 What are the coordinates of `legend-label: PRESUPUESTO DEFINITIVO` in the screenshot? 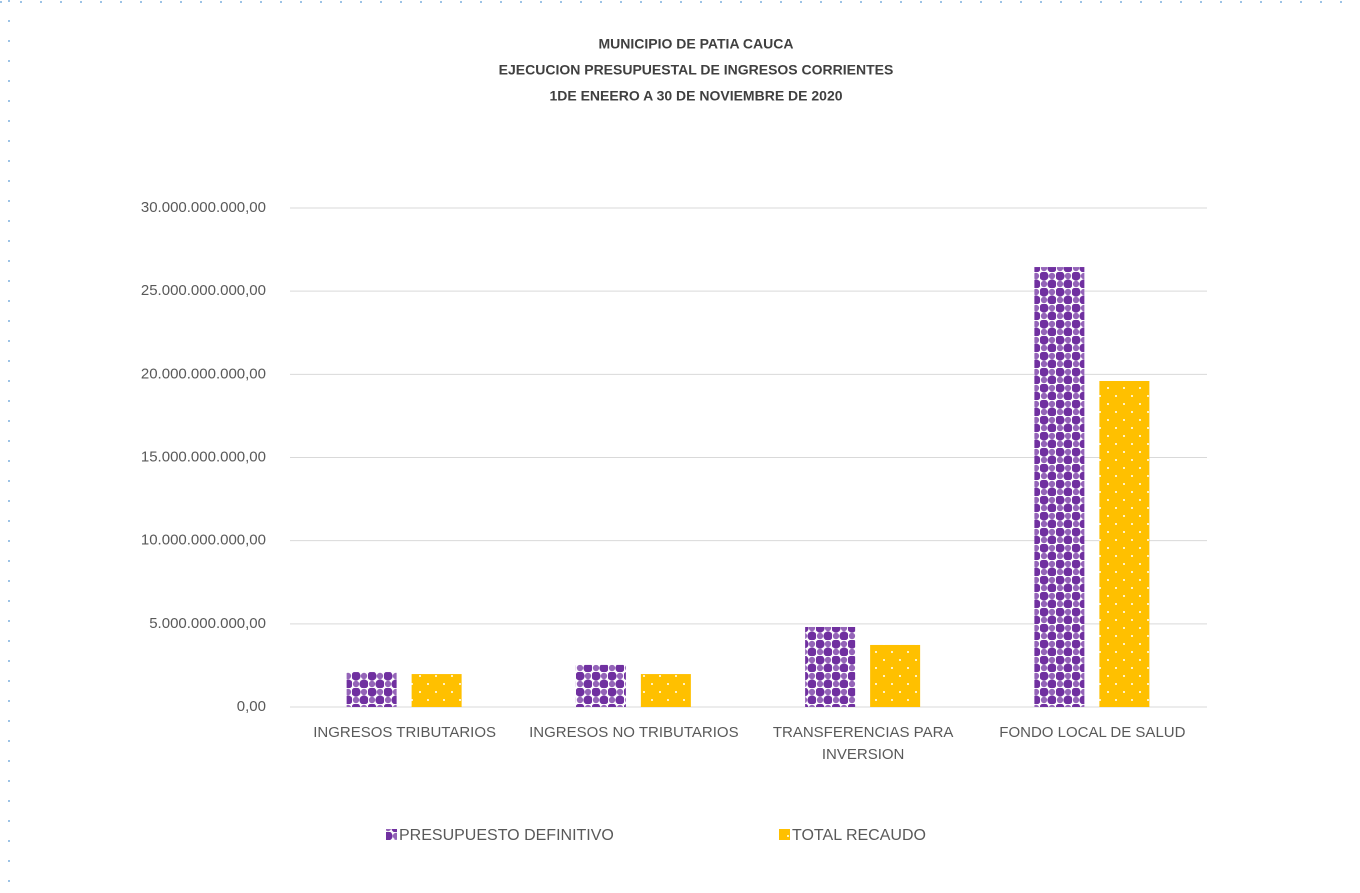 It's located at (506, 835).